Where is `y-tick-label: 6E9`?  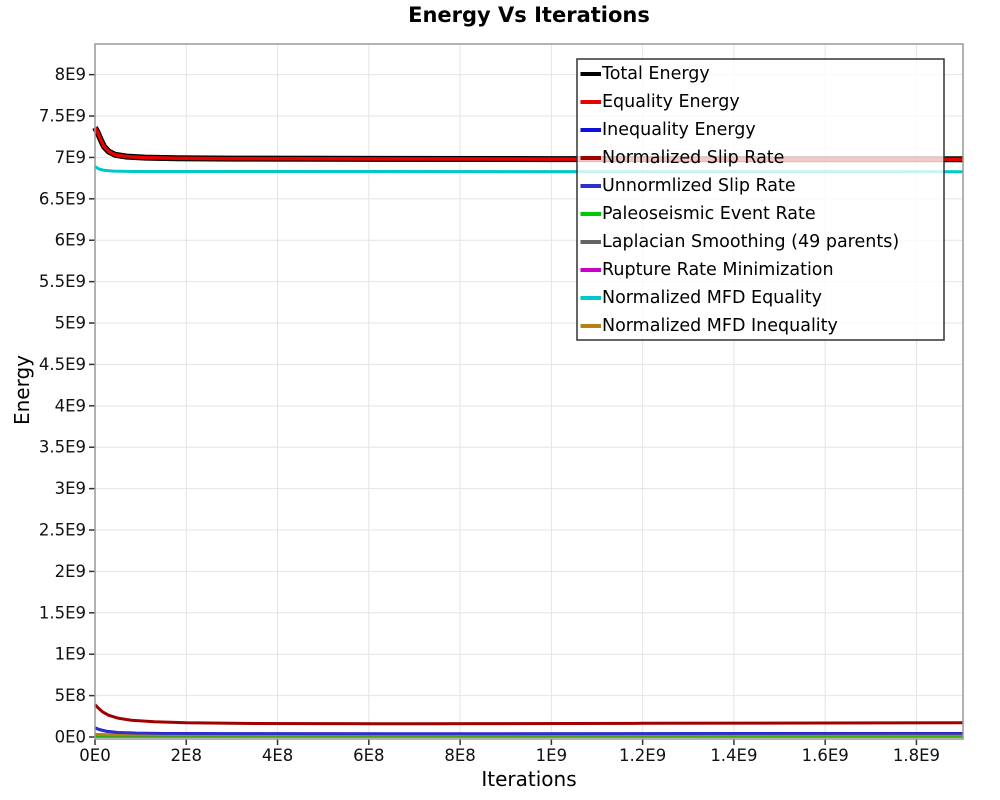
y-tick-label: 6E9 is located at coordinates (70, 240).